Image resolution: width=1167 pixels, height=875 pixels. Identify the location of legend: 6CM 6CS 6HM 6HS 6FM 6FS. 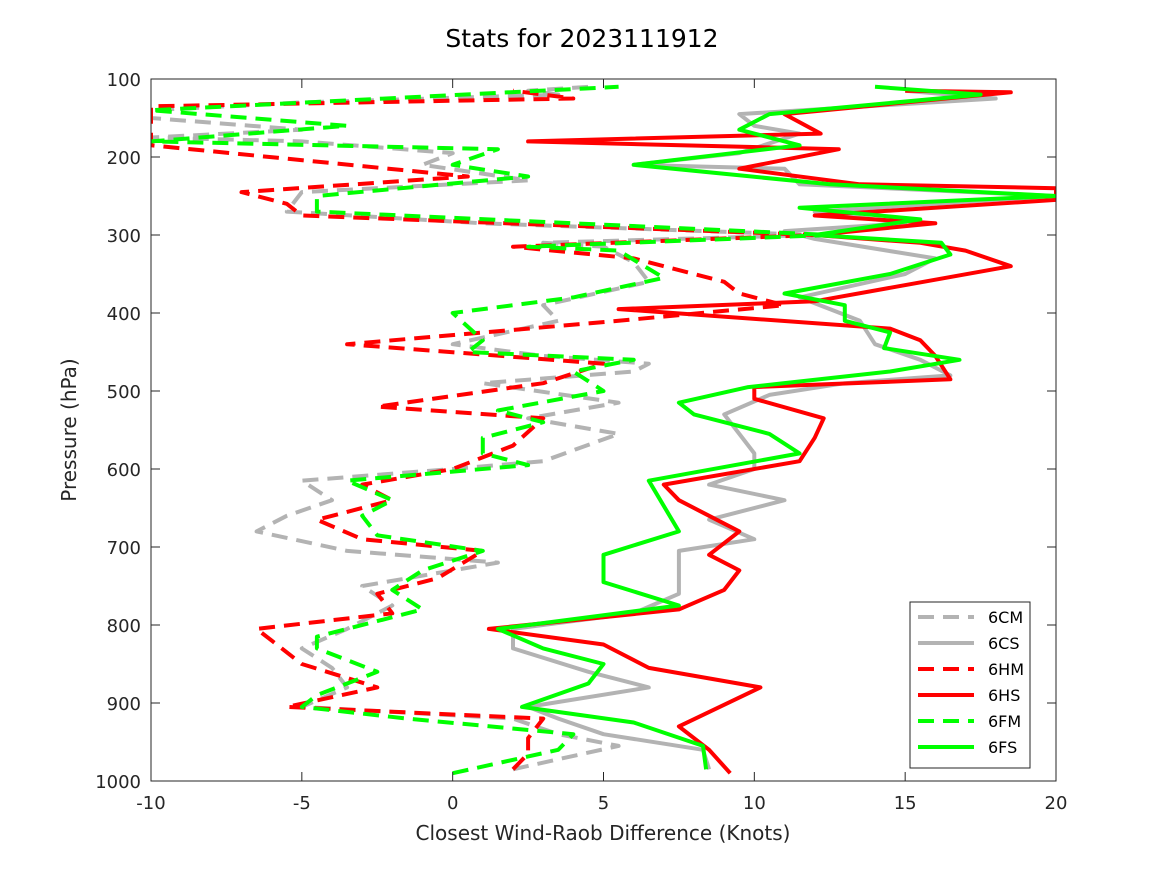
(970, 685).